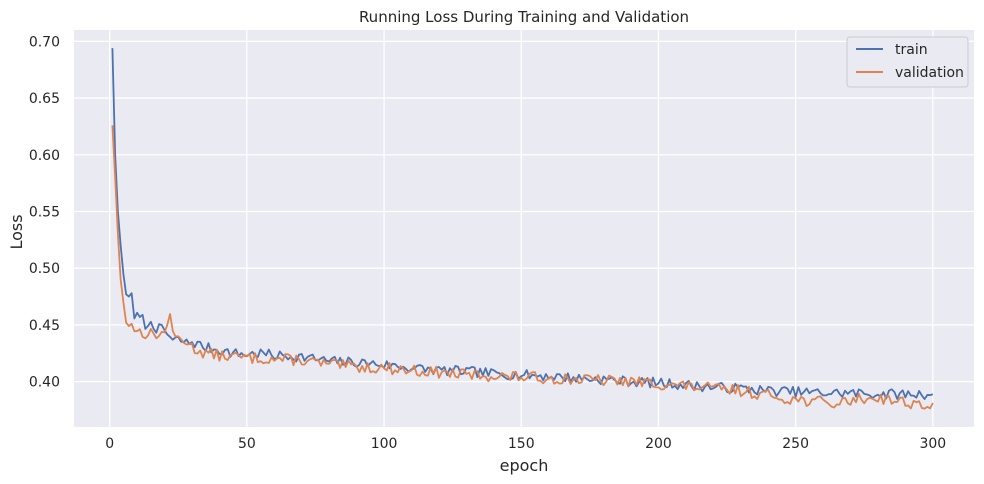  What do you see at coordinates (929, 73) in the screenshot?
I see `legend-label-validation: validation` at bounding box center [929, 73].